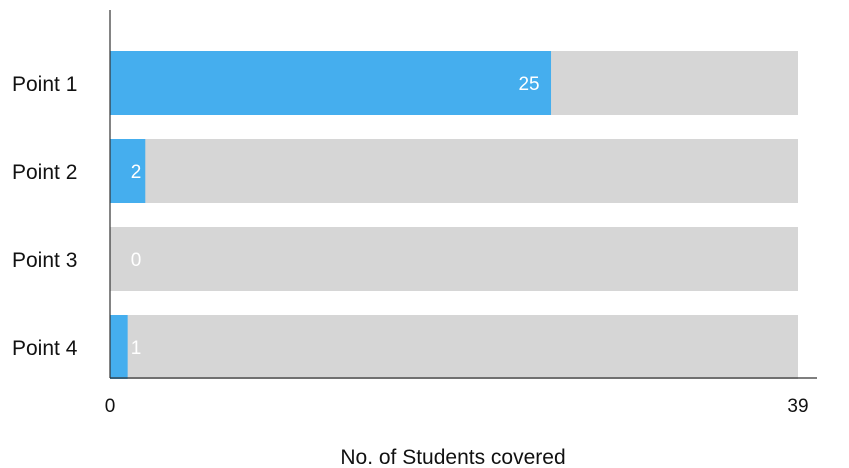 This screenshot has height=468, width=849. Describe the element at coordinates (44, 260) in the screenshot. I see `category-label-point-3: Point 3` at that location.